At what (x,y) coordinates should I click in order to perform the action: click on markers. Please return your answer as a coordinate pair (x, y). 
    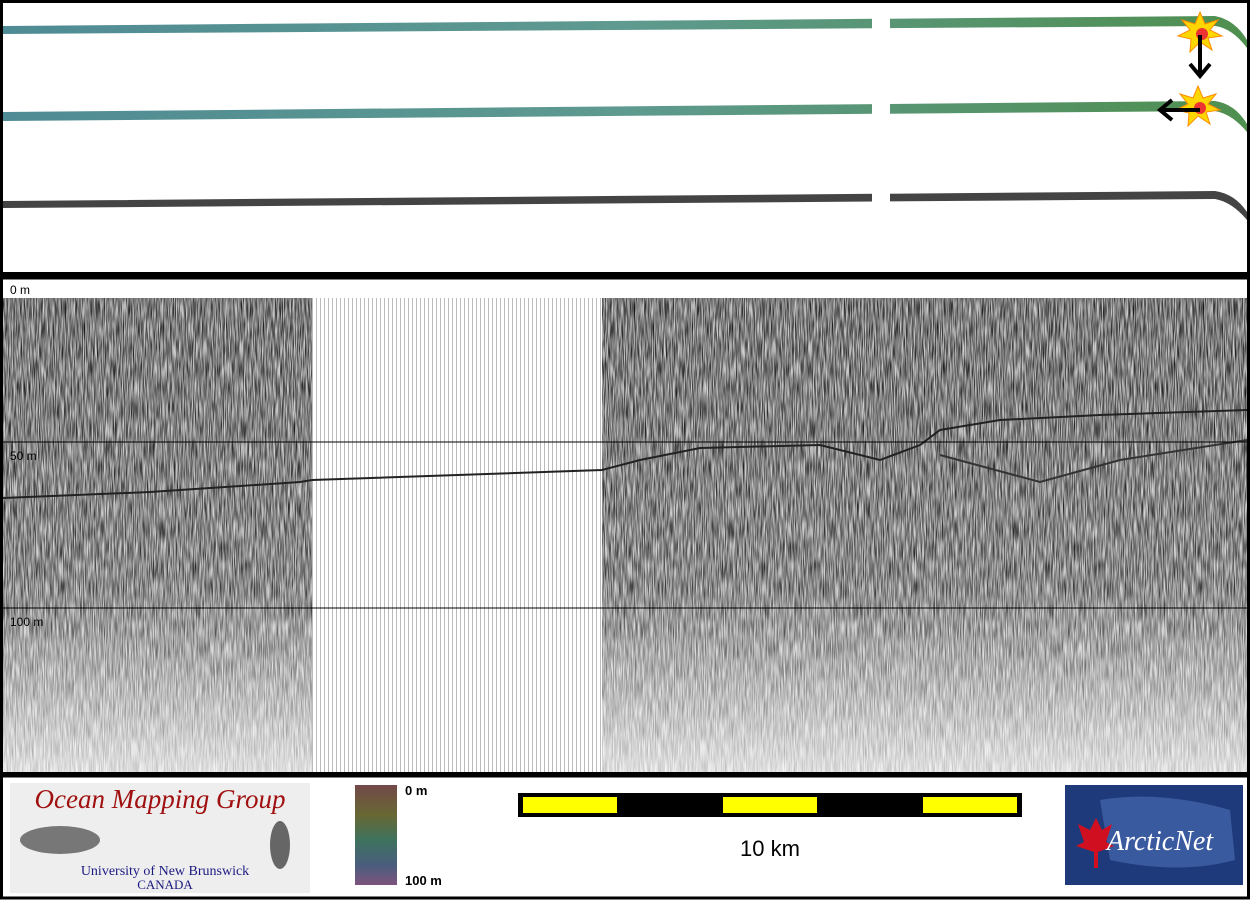
    Looking at the image, I should click on (1190, 69).